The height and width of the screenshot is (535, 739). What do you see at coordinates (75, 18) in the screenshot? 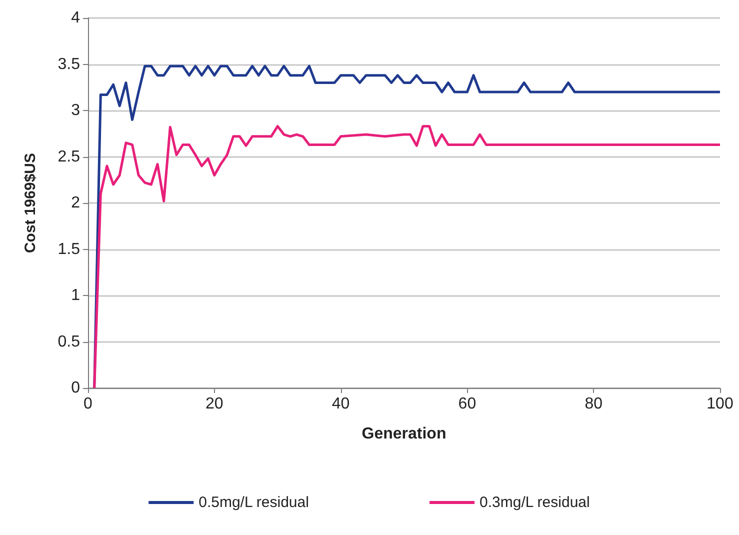
I see `y-tick-label: 4` at bounding box center [75, 18].